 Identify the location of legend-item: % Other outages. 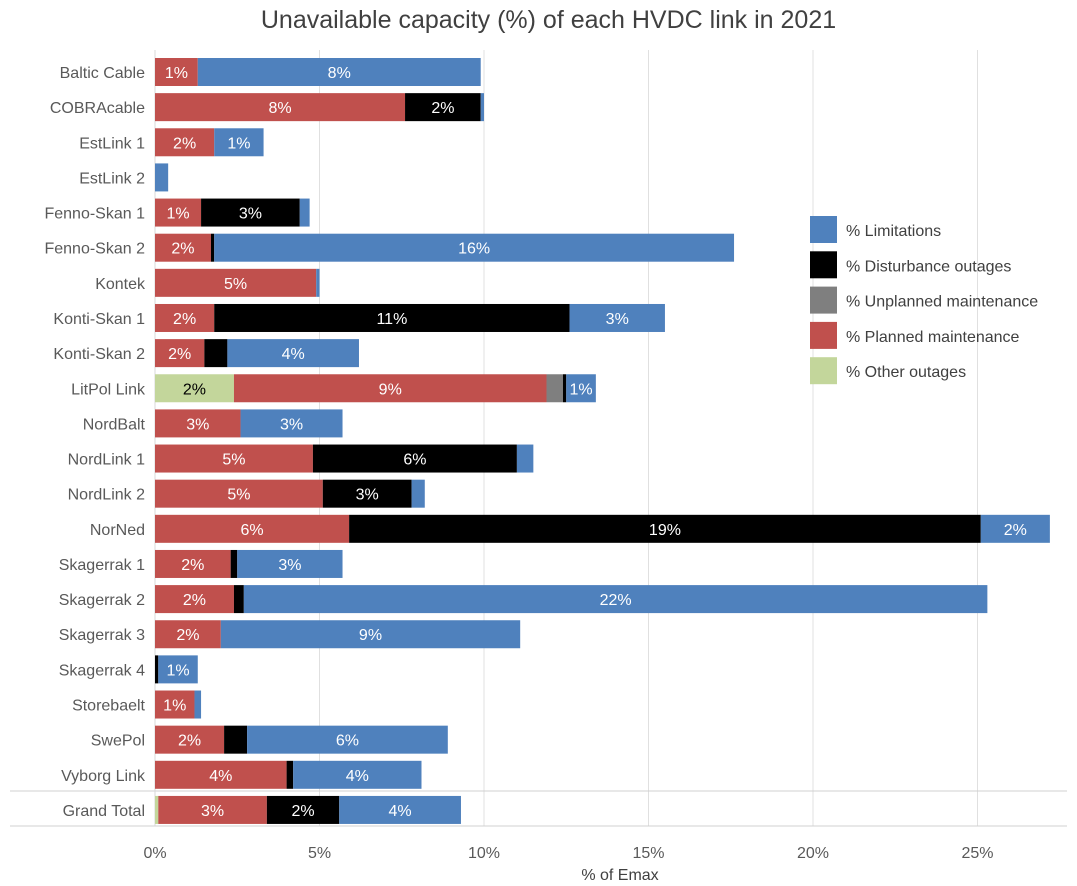
(888, 371).